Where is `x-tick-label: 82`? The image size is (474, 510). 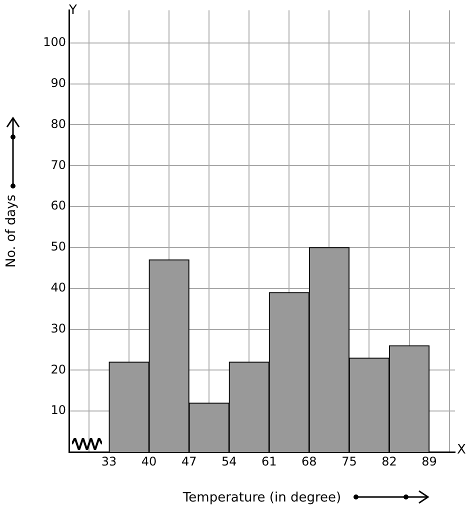
x-tick-label: 82 is located at coordinates (389, 461).